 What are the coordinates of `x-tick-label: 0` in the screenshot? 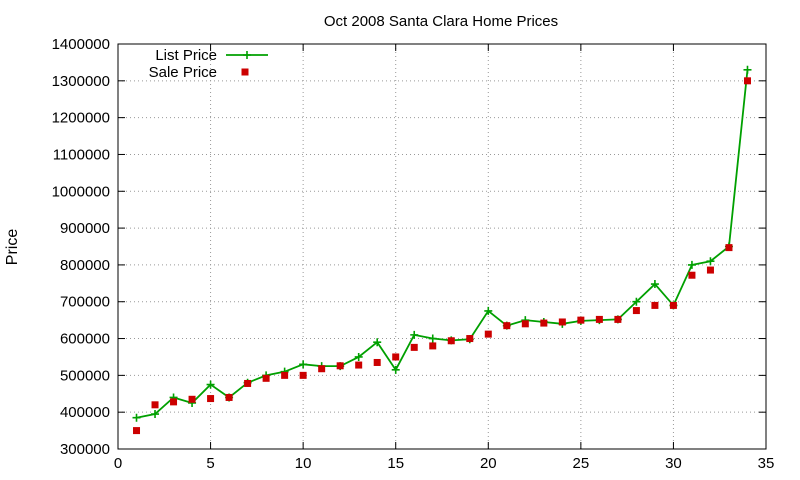 It's located at (118, 463).